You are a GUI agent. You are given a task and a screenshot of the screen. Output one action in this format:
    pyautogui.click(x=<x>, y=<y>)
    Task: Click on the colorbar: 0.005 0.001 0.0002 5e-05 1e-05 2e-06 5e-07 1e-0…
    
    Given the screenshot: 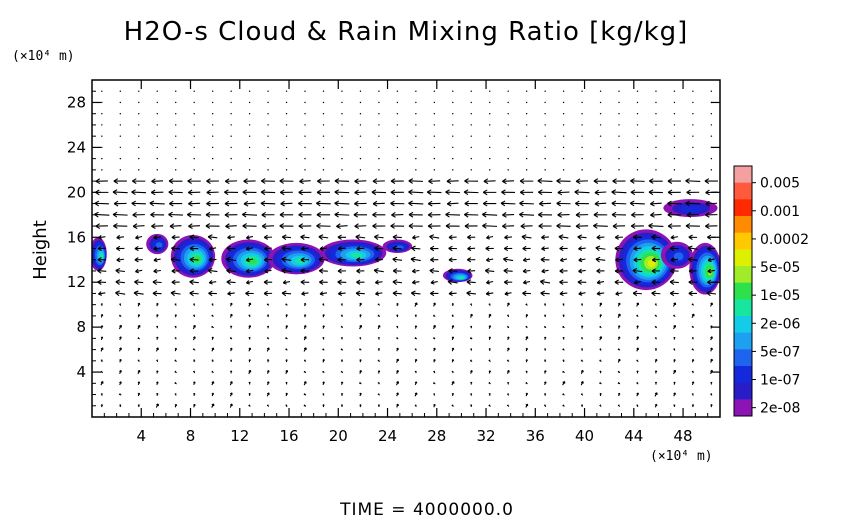 What is the action you would take?
    pyautogui.click(x=771, y=291)
    